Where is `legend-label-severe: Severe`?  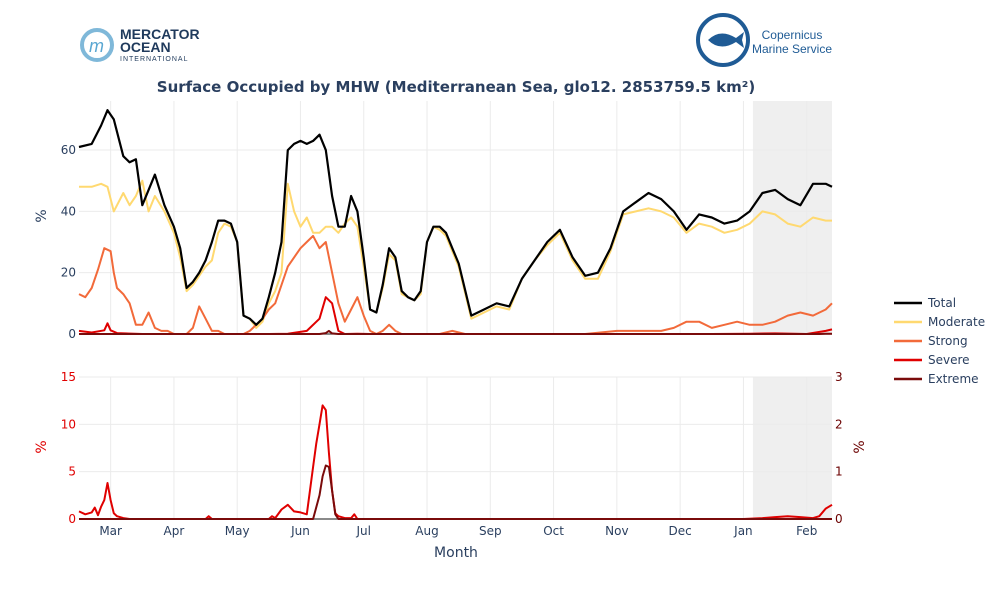
legend-label-severe: Severe is located at coordinates (949, 360).